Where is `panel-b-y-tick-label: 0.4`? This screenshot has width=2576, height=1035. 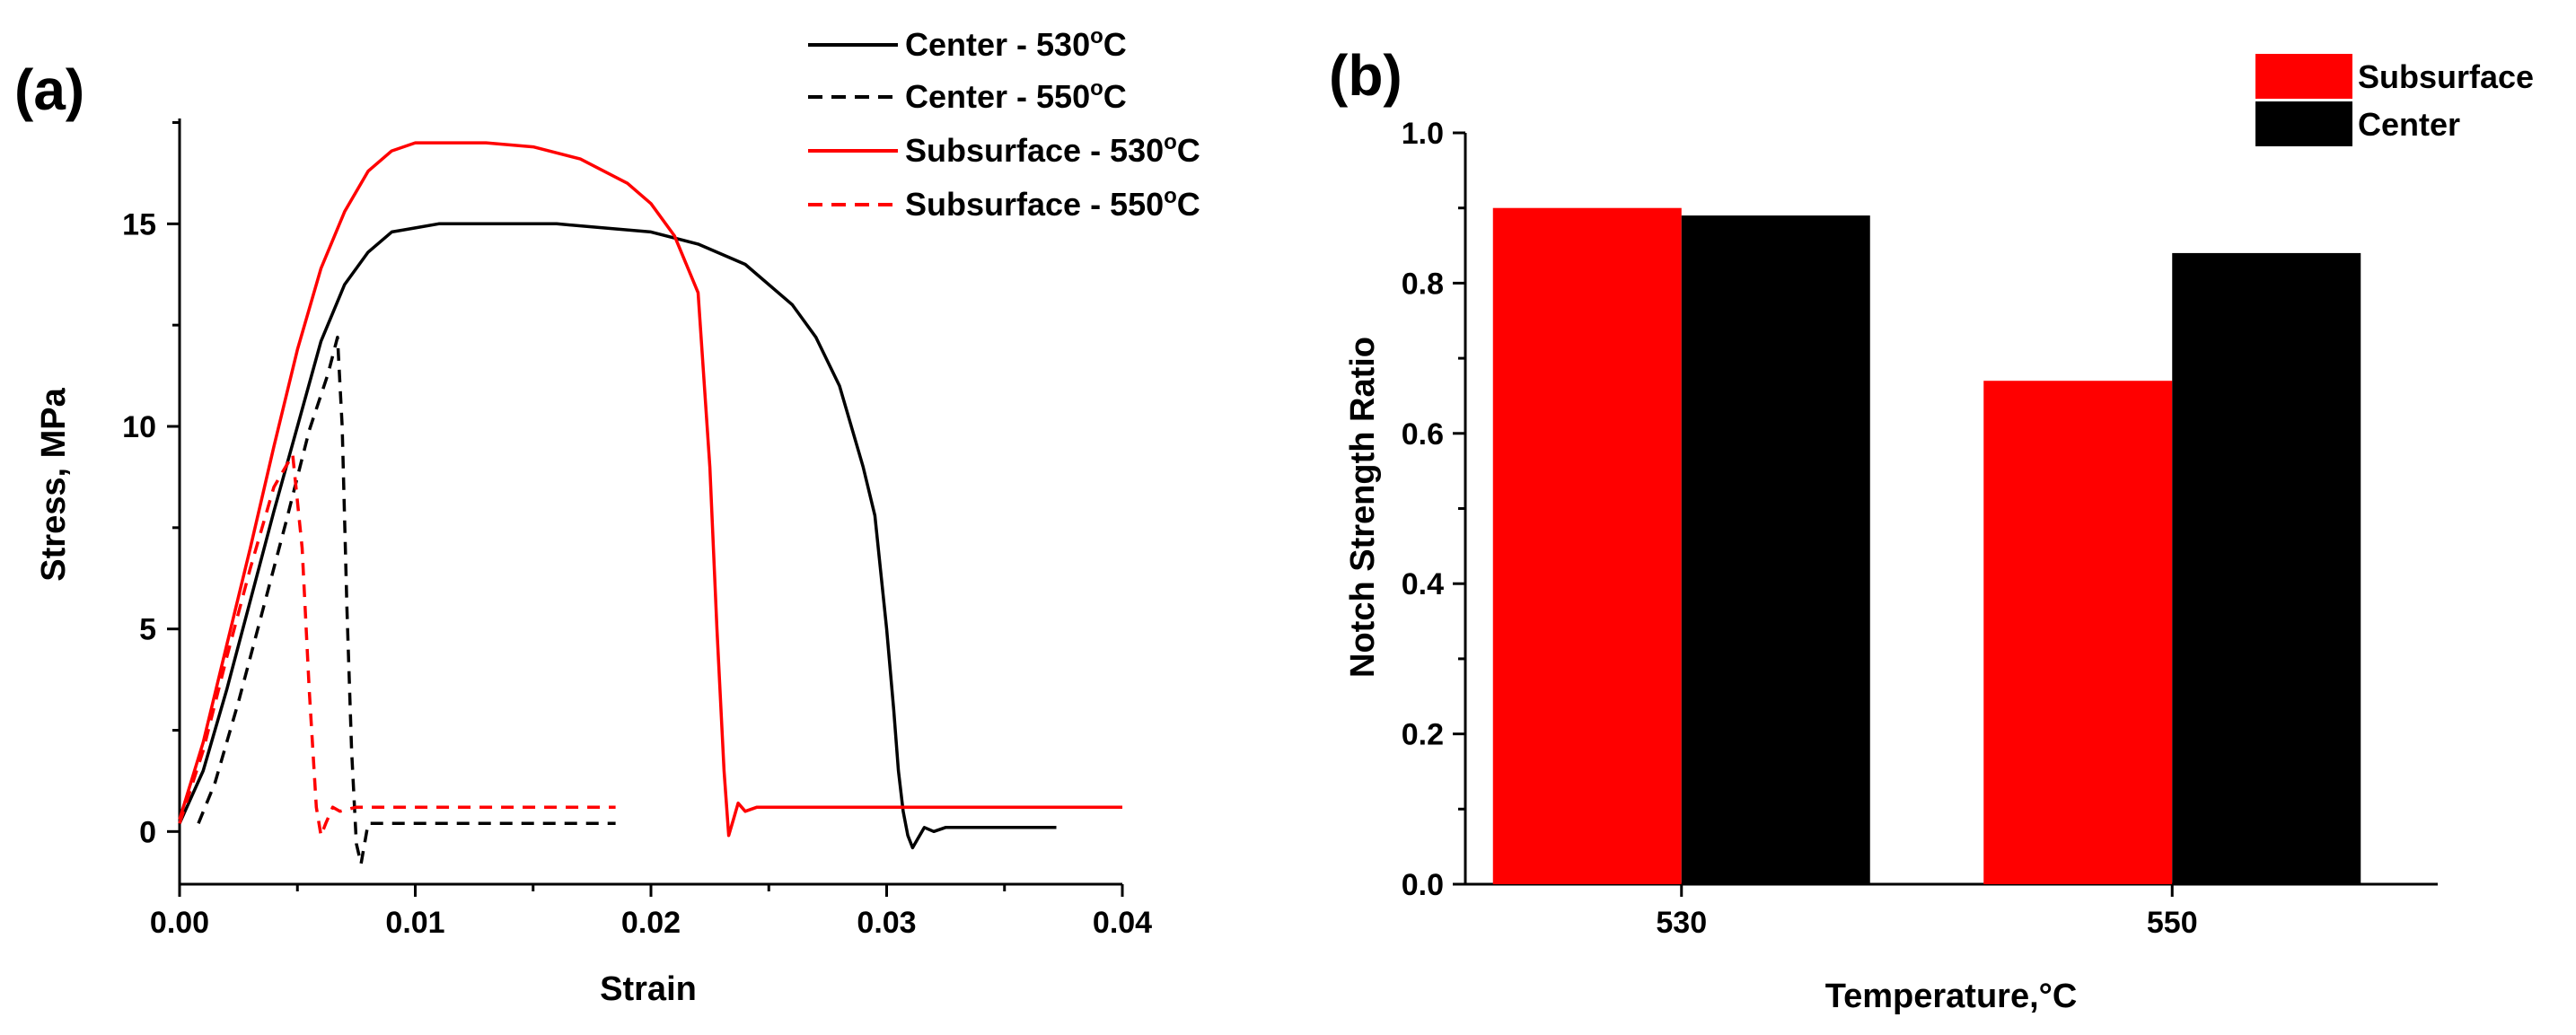 panel-b-y-tick-label: 0.4 is located at coordinates (1423, 584).